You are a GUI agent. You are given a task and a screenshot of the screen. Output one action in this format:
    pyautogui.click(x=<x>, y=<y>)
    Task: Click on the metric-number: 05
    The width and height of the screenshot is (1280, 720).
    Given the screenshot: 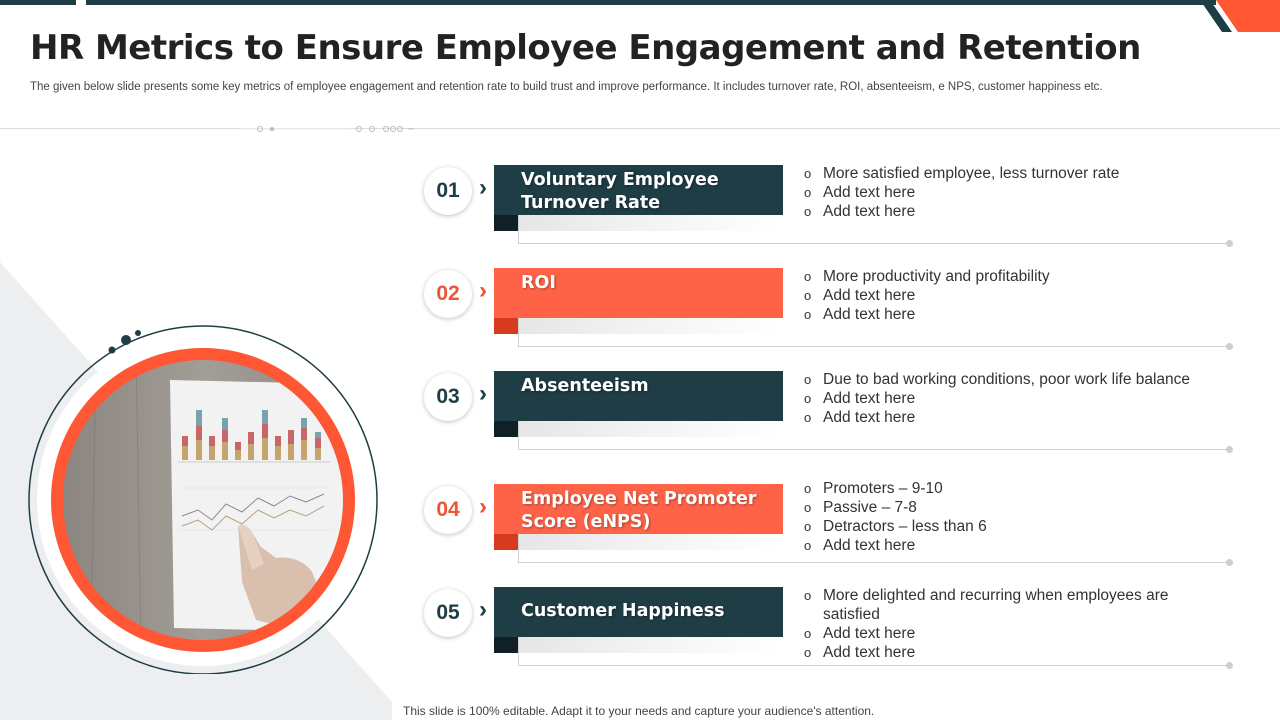 What is the action you would take?
    pyautogui.click(x=448, y=613)
    